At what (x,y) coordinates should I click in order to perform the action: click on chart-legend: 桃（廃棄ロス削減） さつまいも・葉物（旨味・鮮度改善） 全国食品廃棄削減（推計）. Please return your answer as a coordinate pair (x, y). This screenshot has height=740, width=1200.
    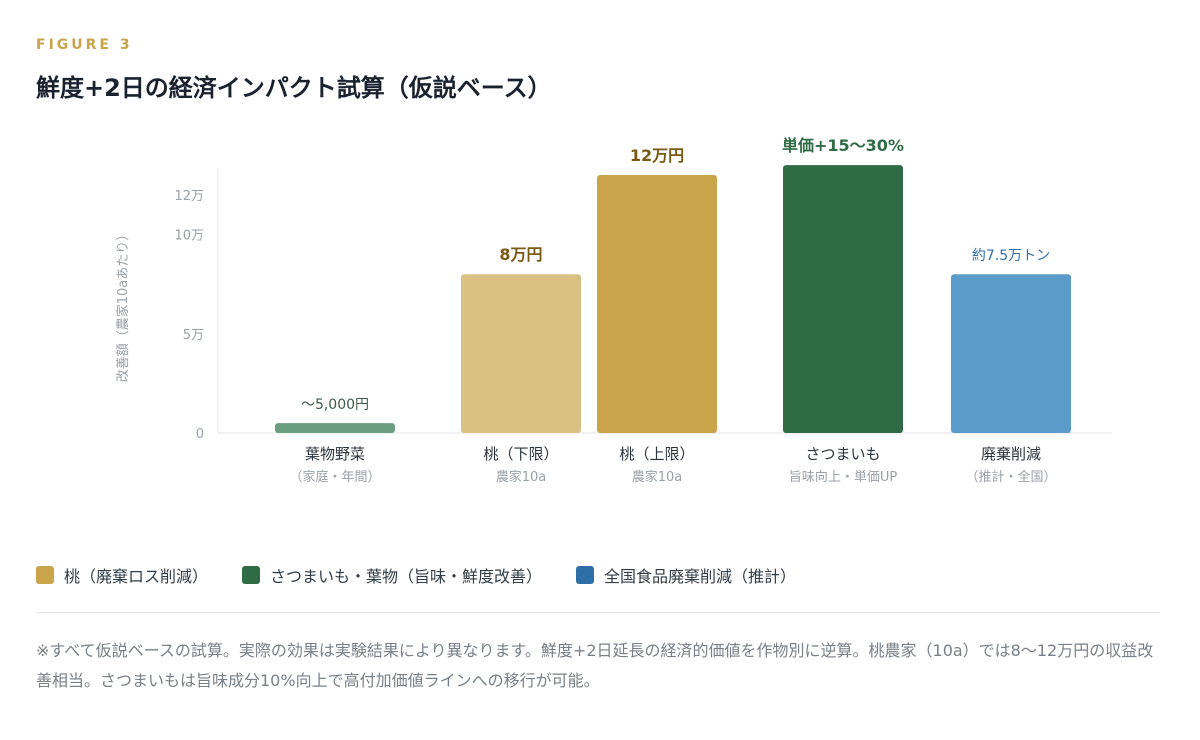
    Looking at the image, I should click on (433, 575).